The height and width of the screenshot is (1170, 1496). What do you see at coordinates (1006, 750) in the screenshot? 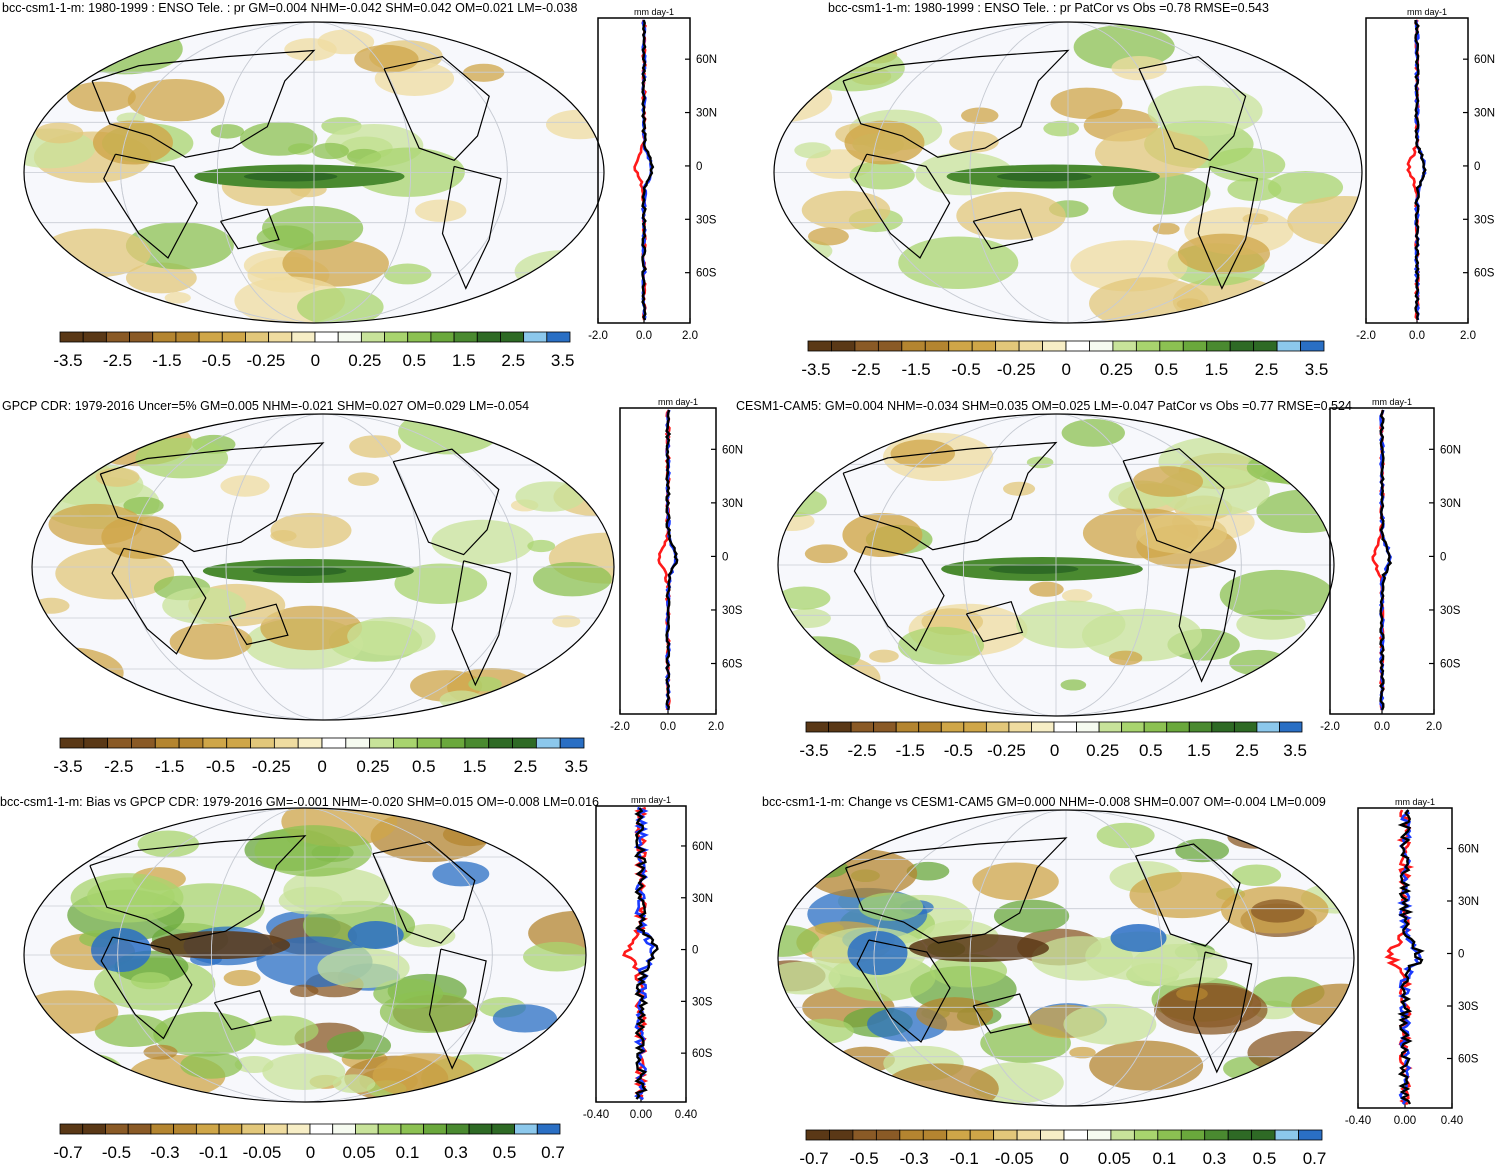
I see `colorbar-label: -0.25` at bounding box center [1006, 750].